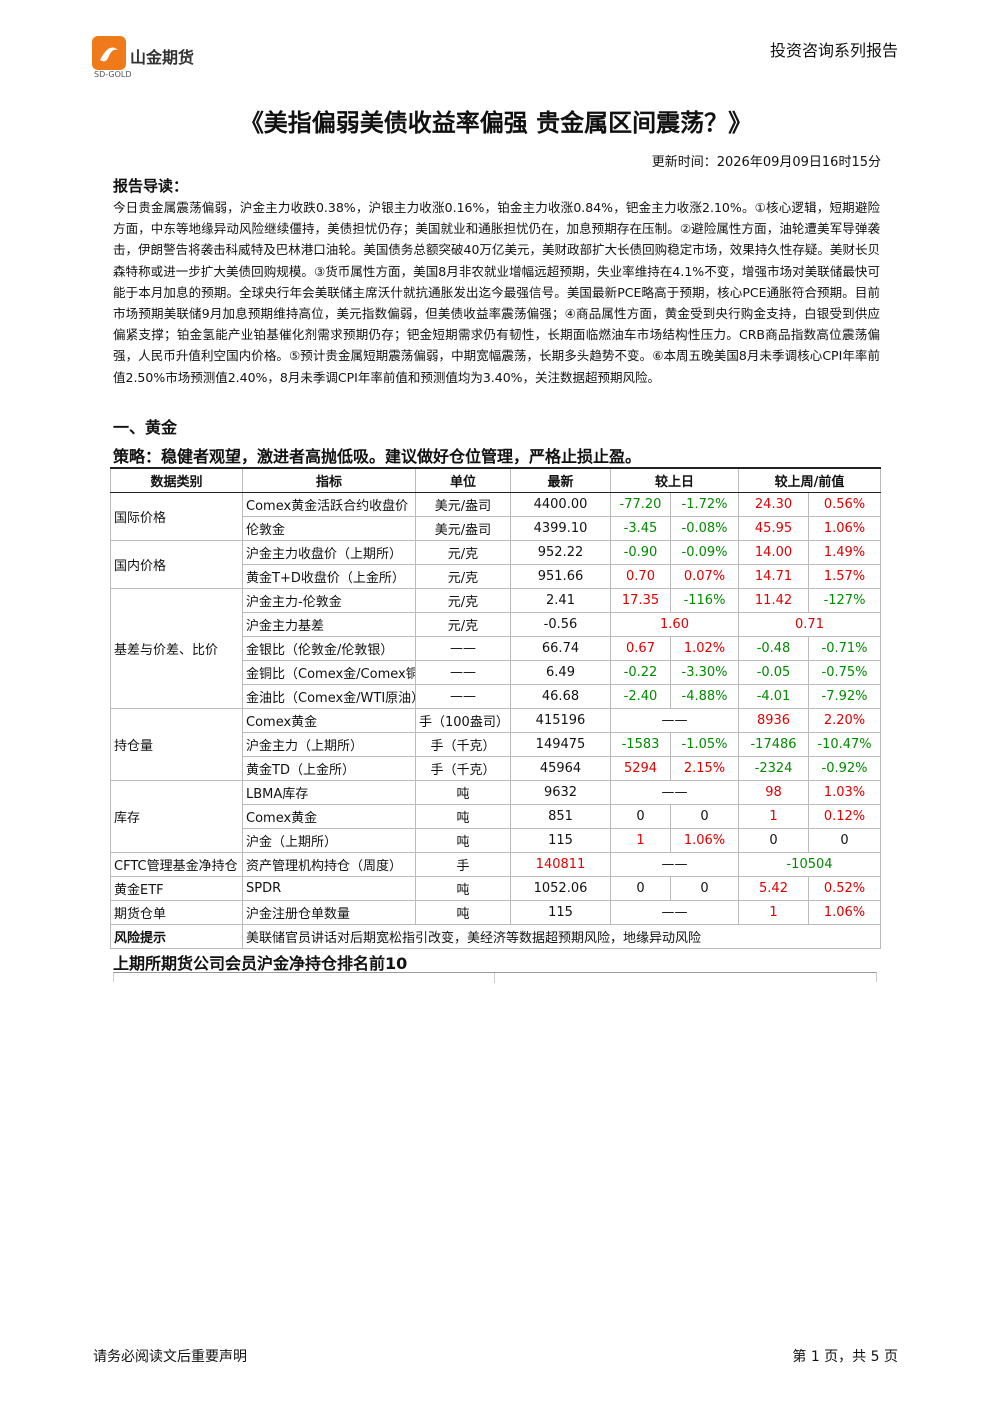  What do you see at coordinates (463, 480) in the screenshot?
I see `header-cell: 单位` at bounding box center [463, 480].